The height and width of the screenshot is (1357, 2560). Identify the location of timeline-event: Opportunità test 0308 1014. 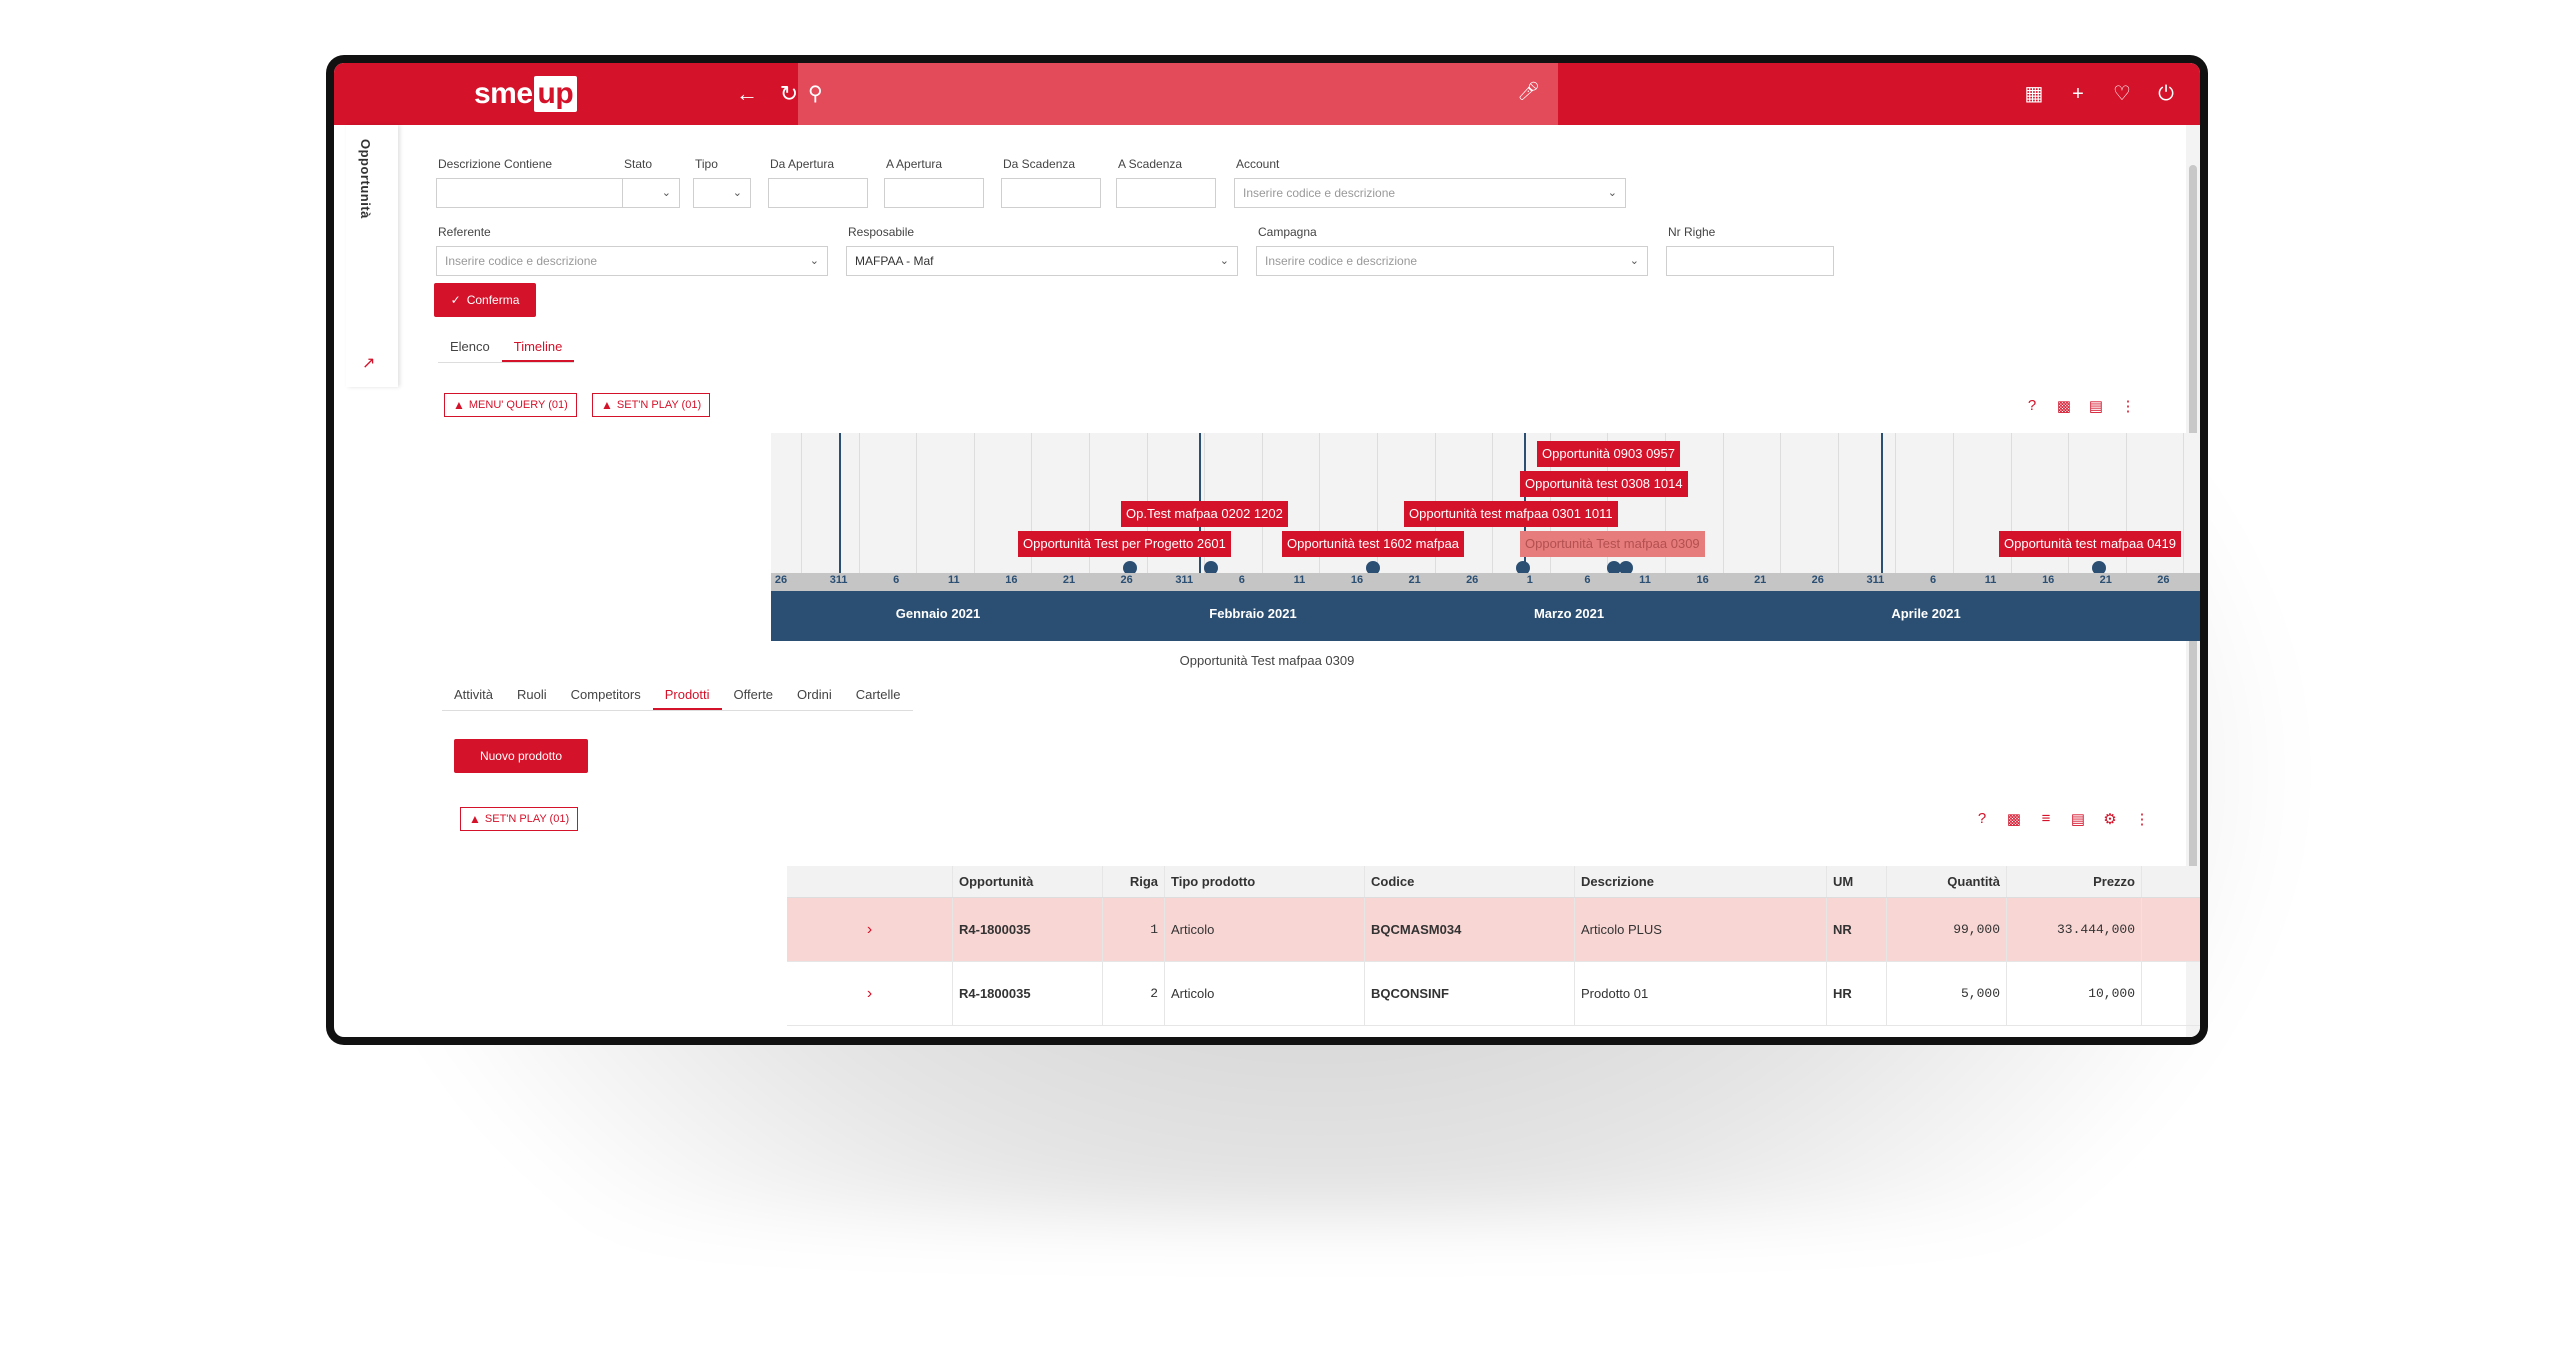
(1604, 484).